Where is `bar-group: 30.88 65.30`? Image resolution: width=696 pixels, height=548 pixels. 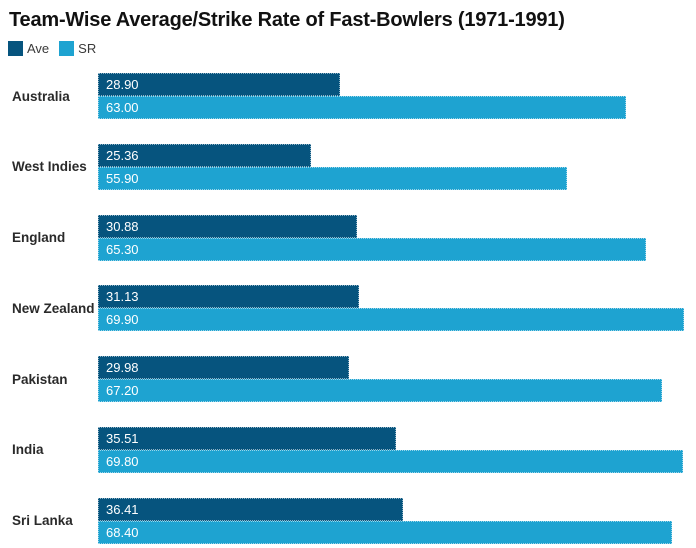 bar-group: 30.88 65.30 is located at coordinates (391, 237).